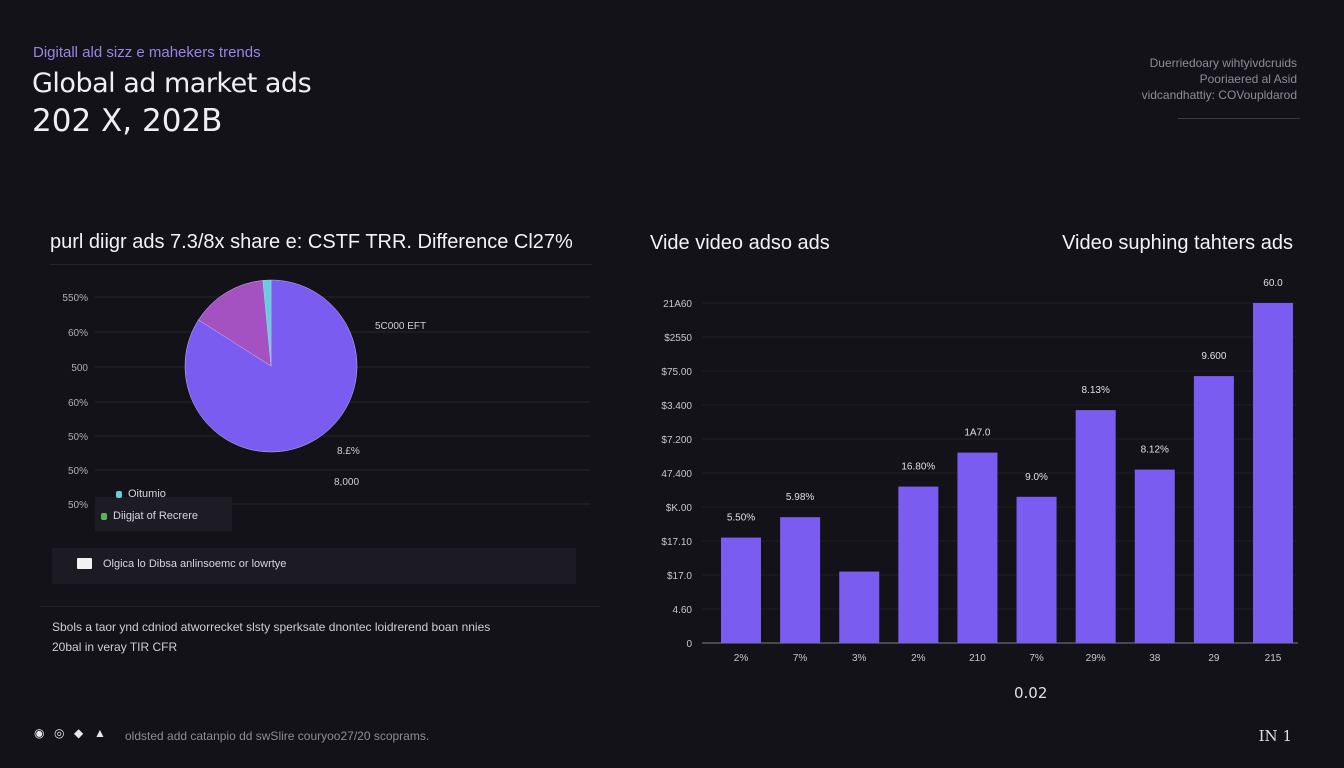  Describe the element at coordinates (39, 733) in the screenshot. I see `swirl-icon: ◉` at that location.